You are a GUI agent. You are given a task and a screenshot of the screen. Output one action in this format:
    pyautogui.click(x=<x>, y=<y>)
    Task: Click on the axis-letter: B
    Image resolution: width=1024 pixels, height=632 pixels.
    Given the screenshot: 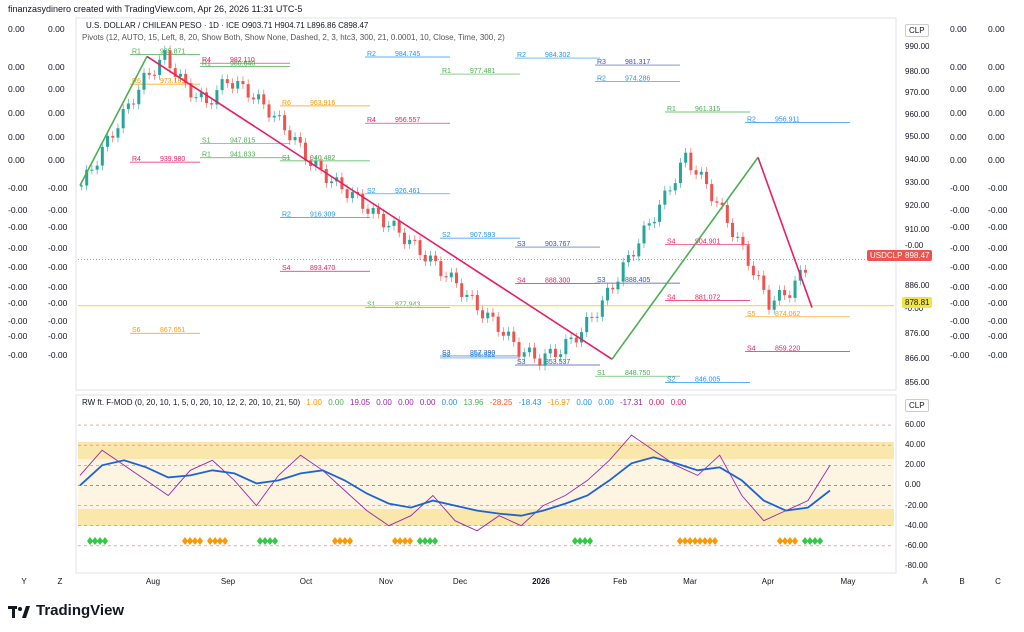 What is the action you would take?
    pyautogui.click(x=962, y=581)
    